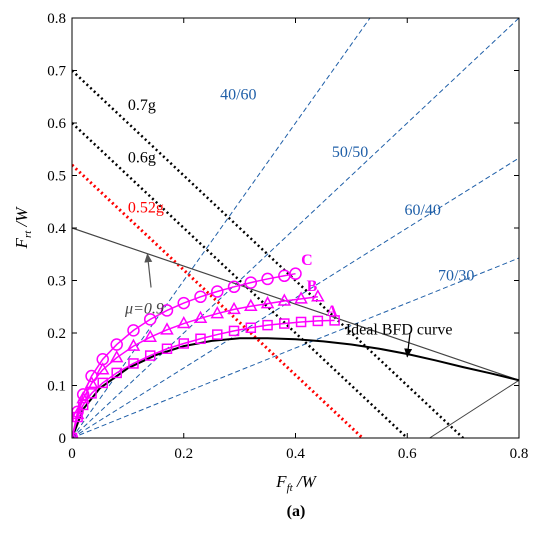  I want to click on x-tick-label: 0, so click(72, 454).